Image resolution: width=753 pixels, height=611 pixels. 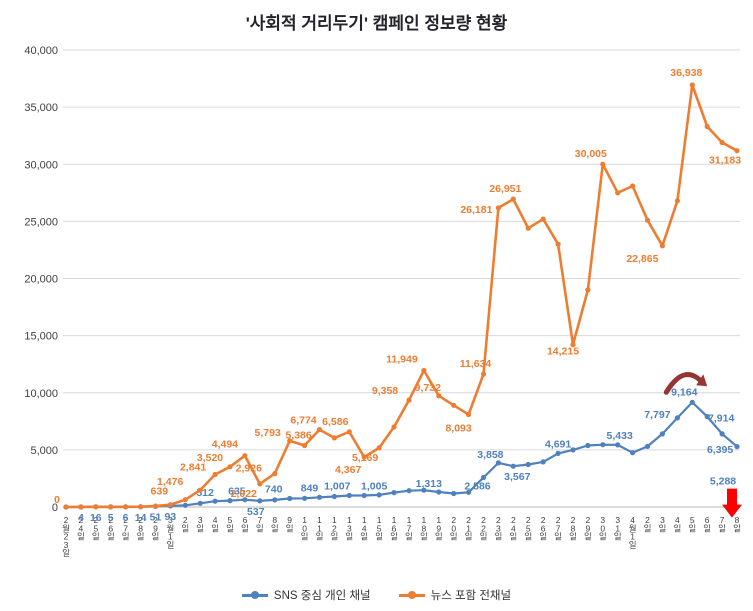 I want to click on data-label: 3,858, so click(x=490, y=455).